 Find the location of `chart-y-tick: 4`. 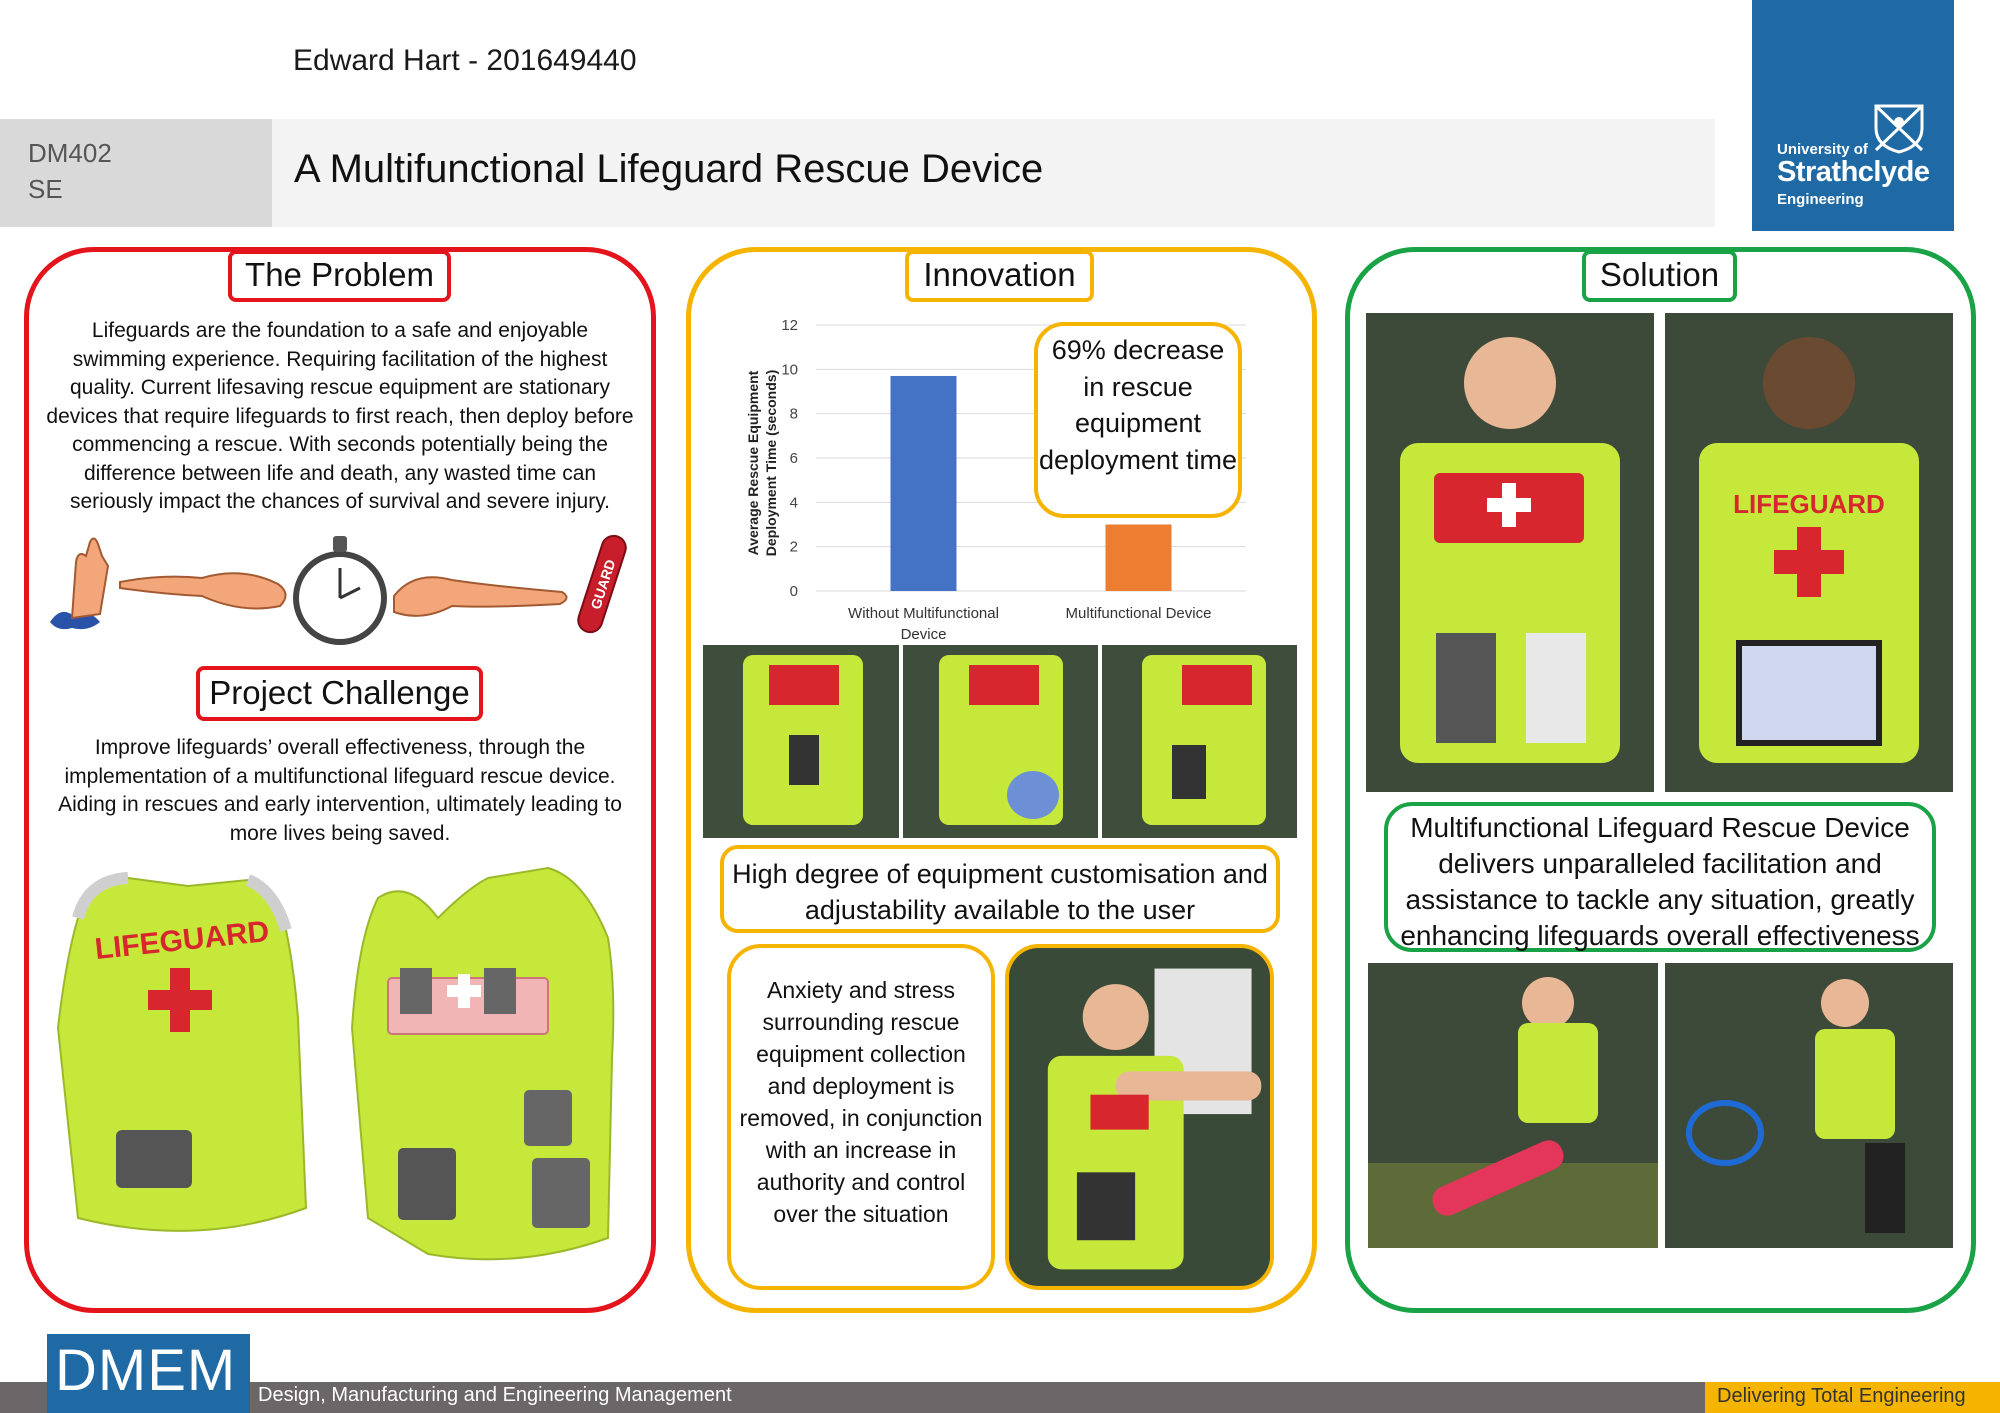

chart-y-tick: 4 is located at coordinates (794, 502).